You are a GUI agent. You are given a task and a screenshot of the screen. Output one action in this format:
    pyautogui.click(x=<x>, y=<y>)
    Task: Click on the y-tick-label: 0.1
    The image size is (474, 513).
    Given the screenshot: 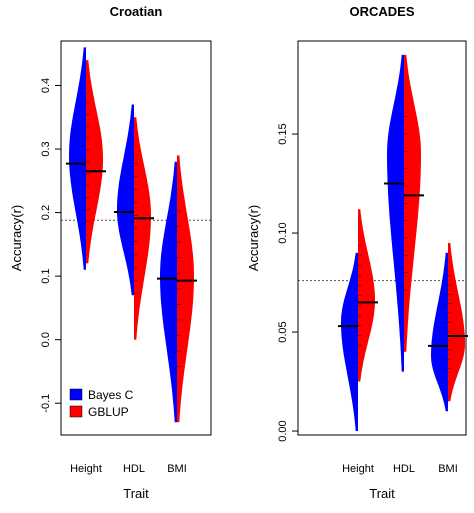 What is the action you would take?
    pyautogui.click(x=46, y=275)
    